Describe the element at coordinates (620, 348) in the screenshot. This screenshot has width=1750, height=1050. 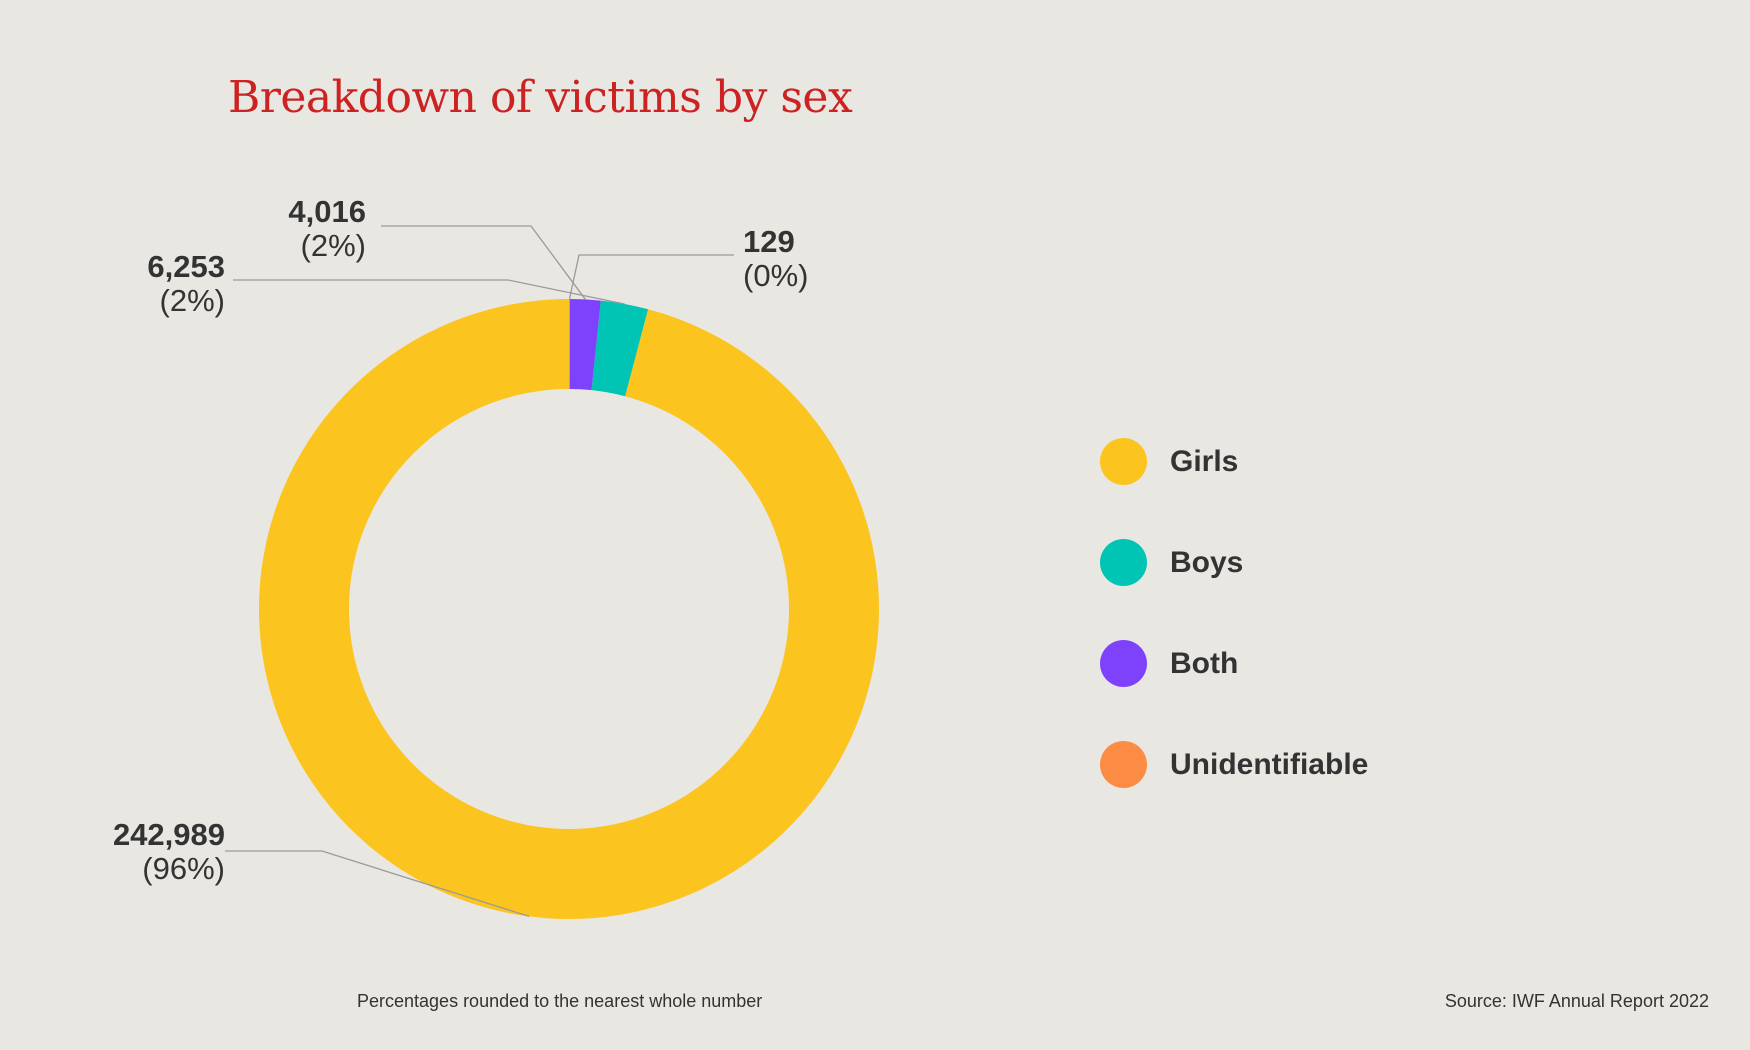
I see `slice-boys` at that location.